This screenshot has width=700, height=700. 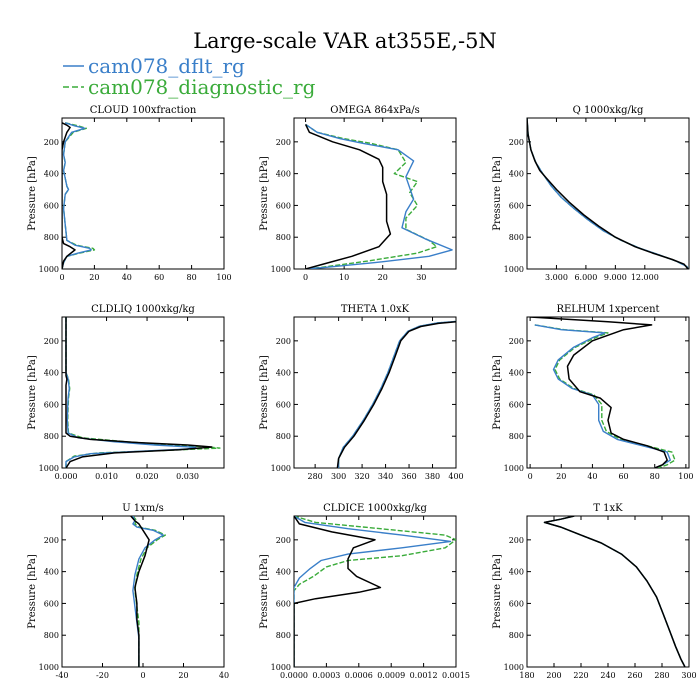 I want to click on x-tick-label: 320, so click(x=361, y=476).